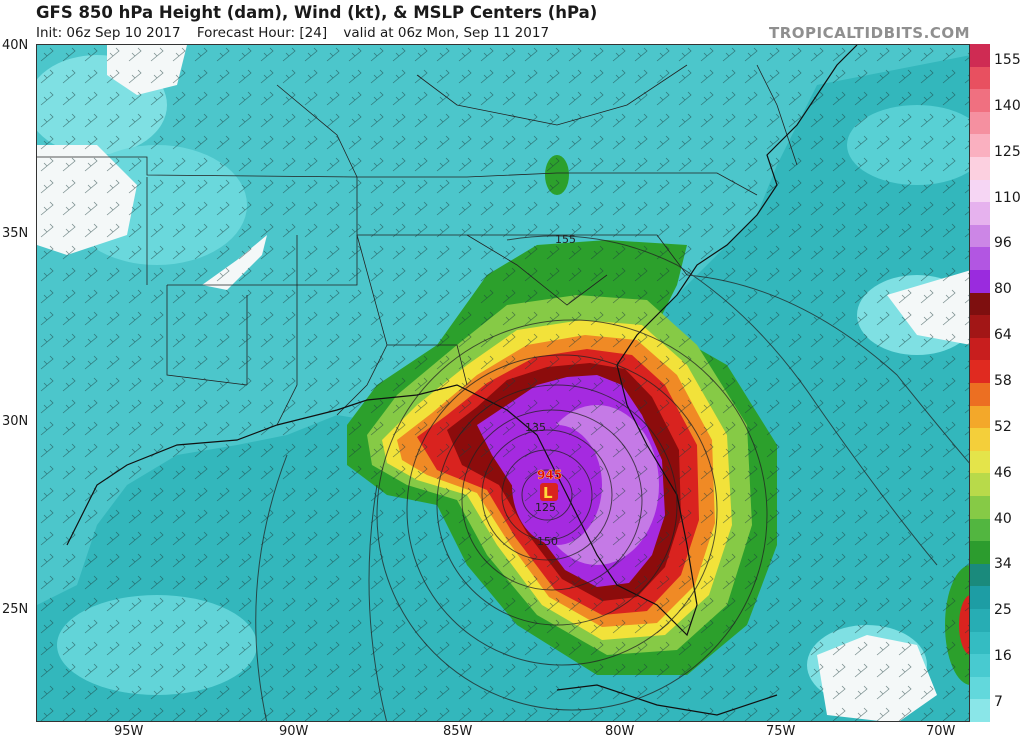  I want to click on contour-label: 135, so click(535, 427).